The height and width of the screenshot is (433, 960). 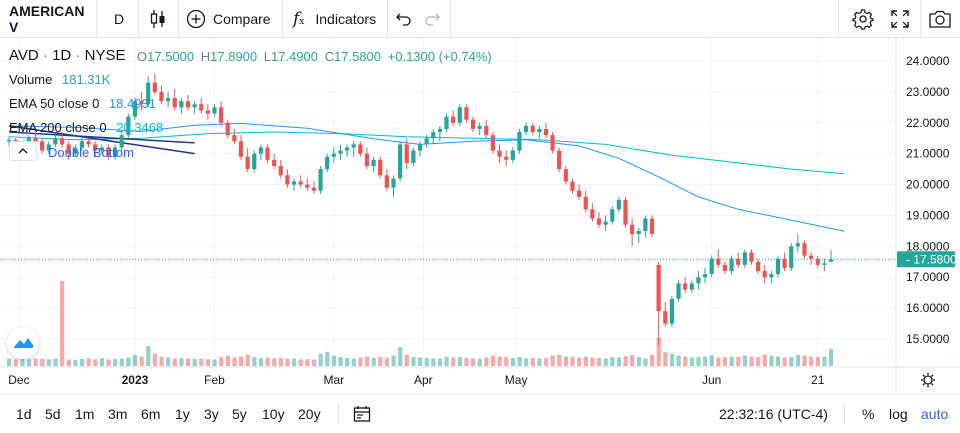 I want to click on range-button-6m: 6m, so click(x=151, y=414).